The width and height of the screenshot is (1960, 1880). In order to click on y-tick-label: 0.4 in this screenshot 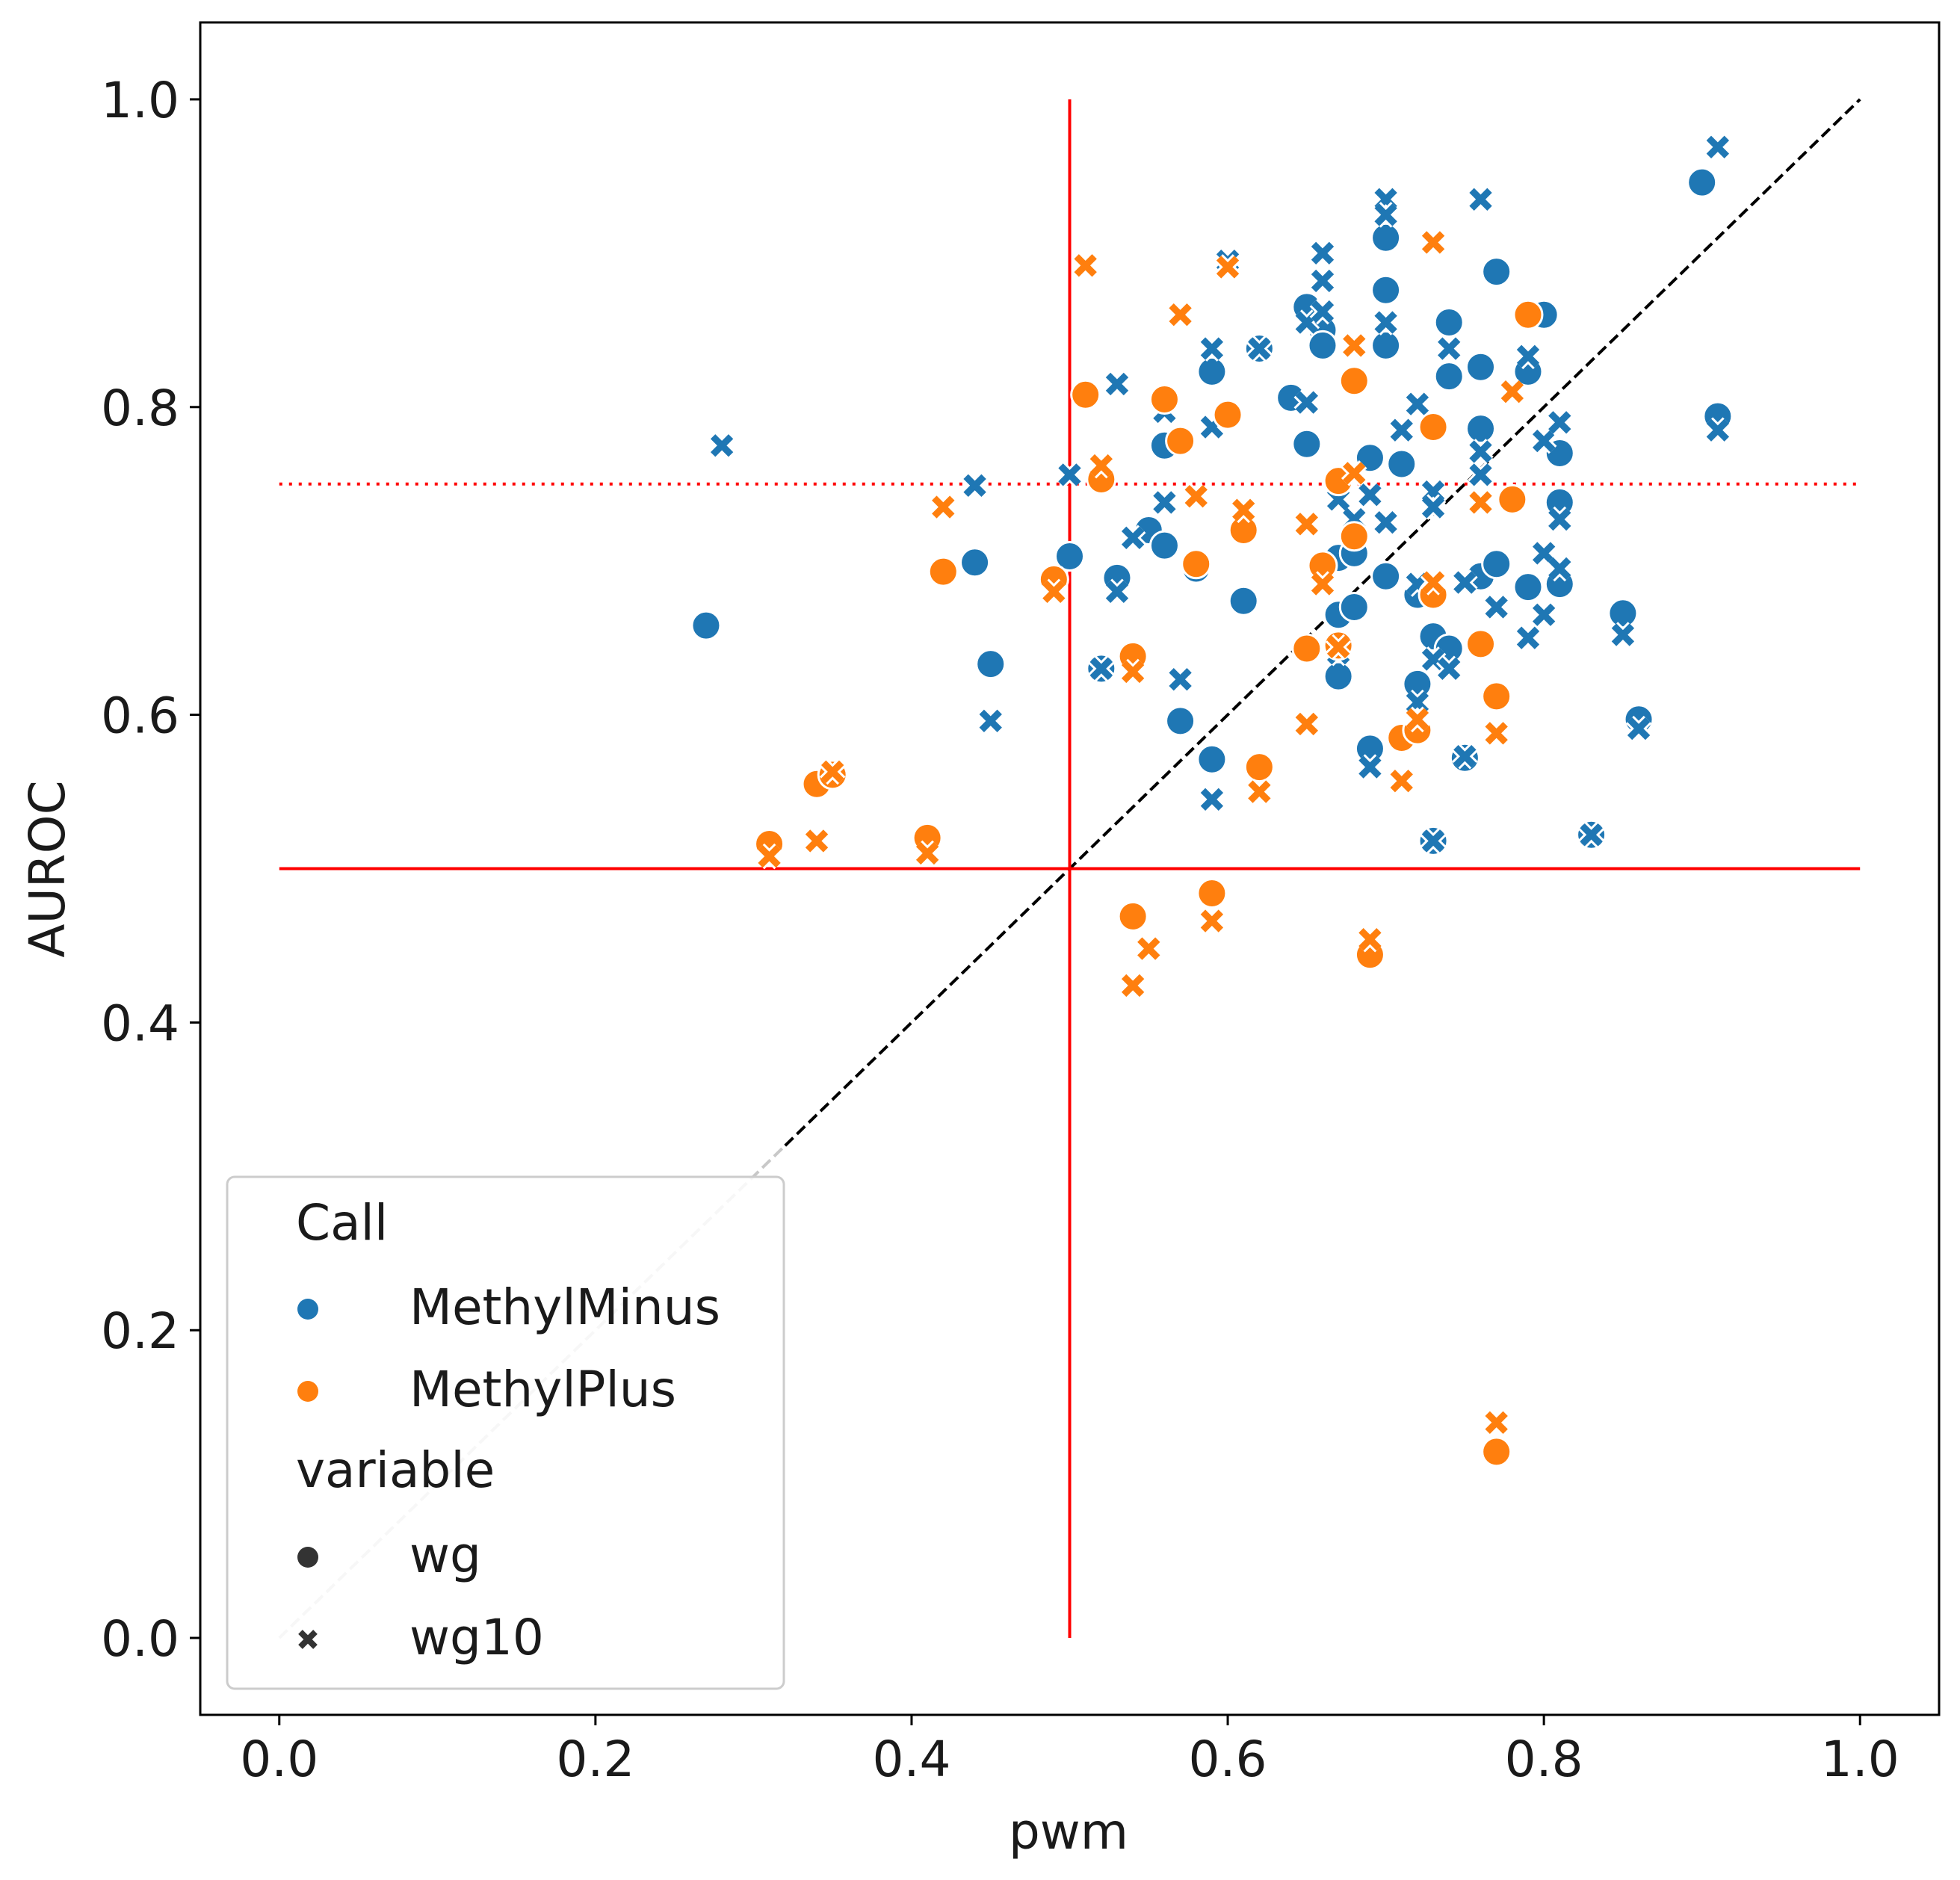, I will do `click(140, 1024)`.